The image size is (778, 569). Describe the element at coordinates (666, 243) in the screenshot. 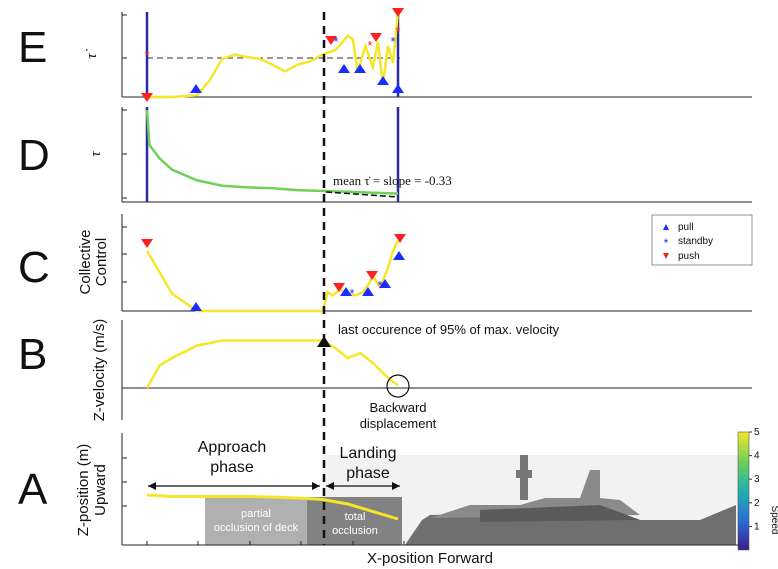

I see `legend-standby-icon: *` at that location.